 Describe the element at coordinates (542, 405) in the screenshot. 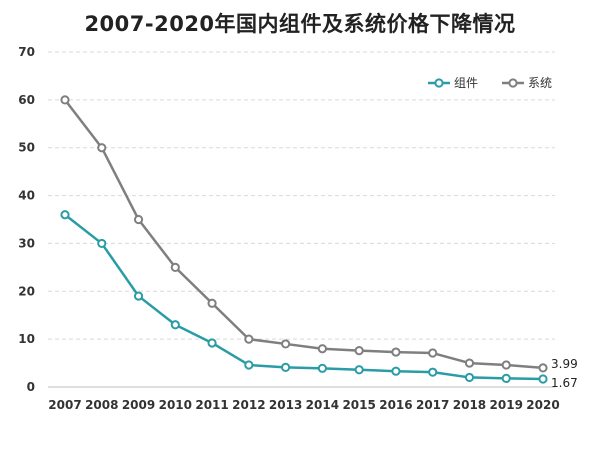

I see `x-tick-label: 2020` at that location.